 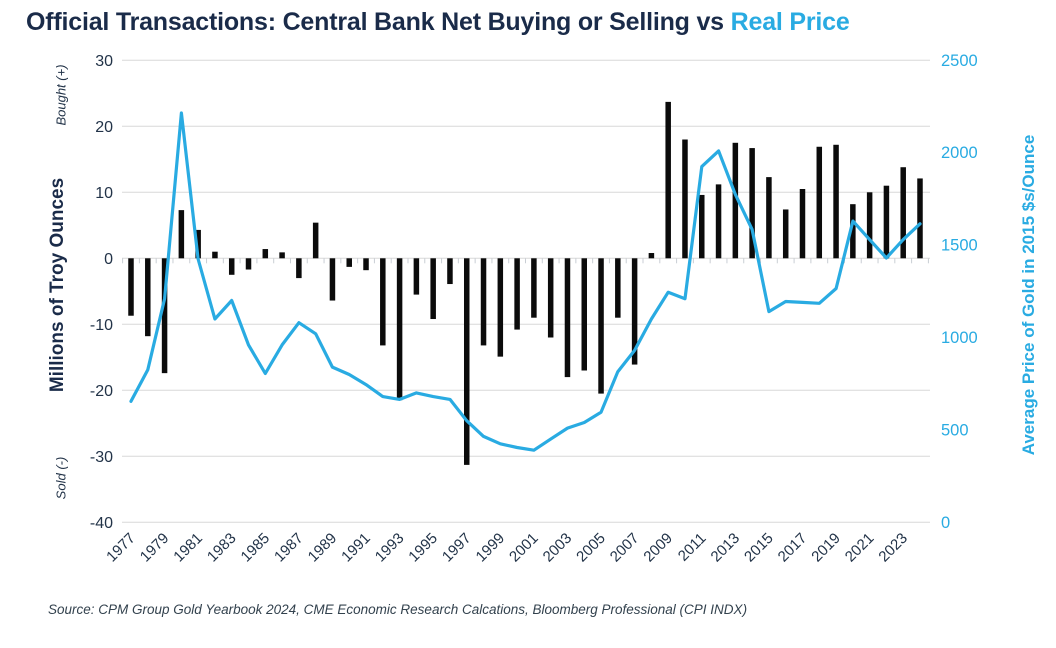 I want to click on right-tick-labels: 2500 2000 1500 1000 500 0, so click(x=959, y=292).